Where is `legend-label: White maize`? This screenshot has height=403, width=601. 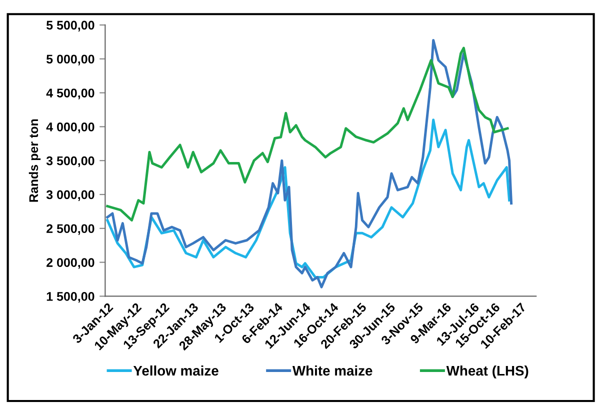 legend-label: White maize is located at coordinates (332, 370).